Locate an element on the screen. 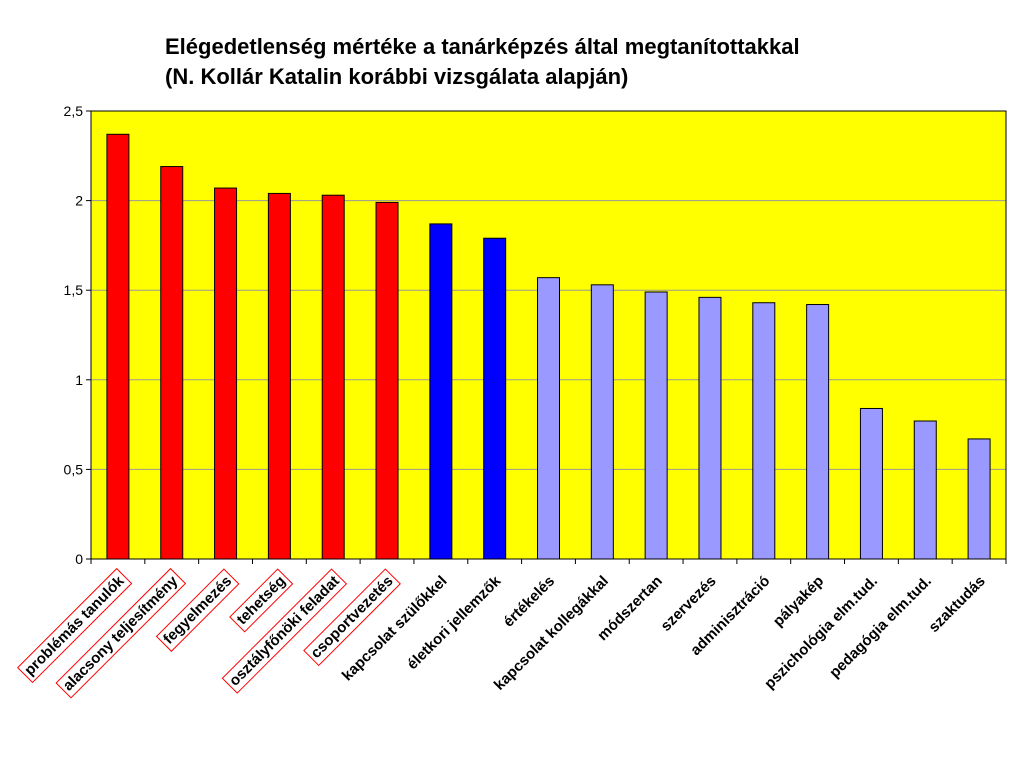  x-tick-label: pályakép is located at coordinates (798, 601).